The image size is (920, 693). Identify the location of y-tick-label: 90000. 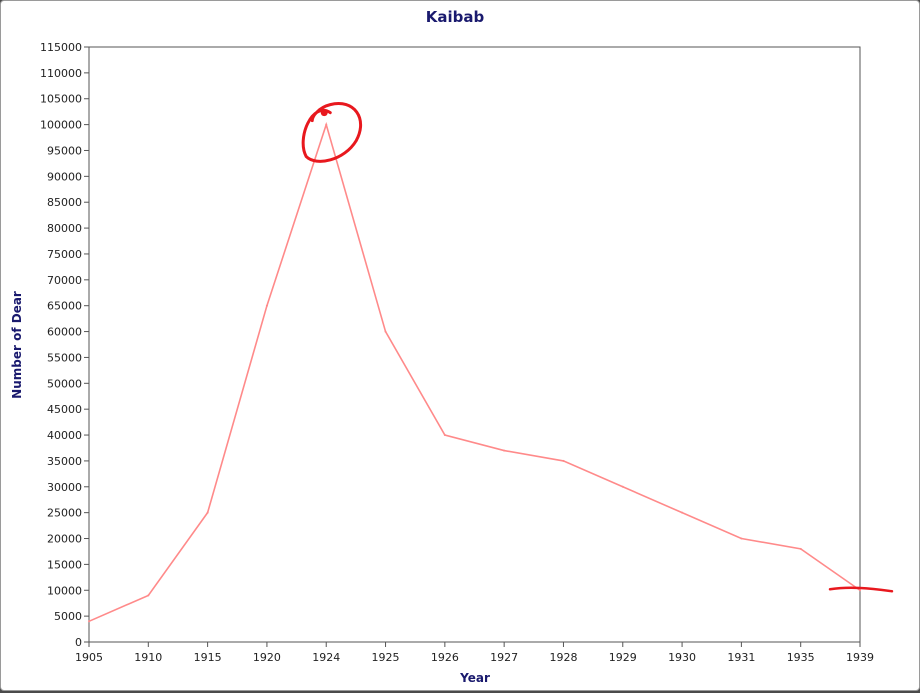
(64, 176).